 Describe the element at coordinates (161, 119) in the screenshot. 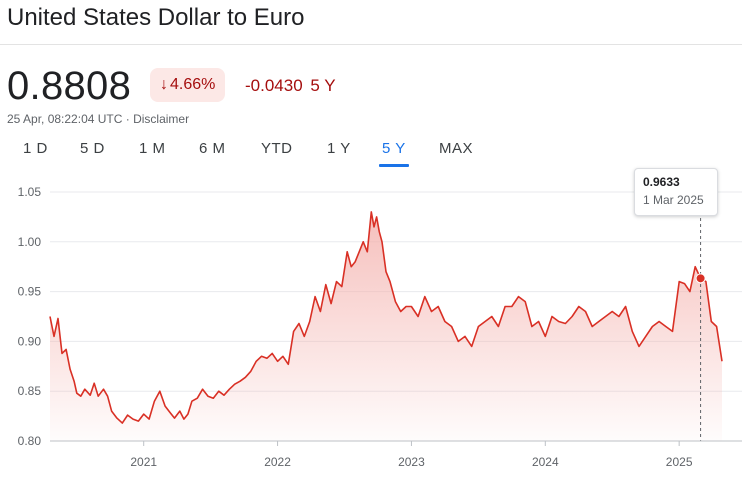

I see `disclaimer-link: Disclaimer` at that location.